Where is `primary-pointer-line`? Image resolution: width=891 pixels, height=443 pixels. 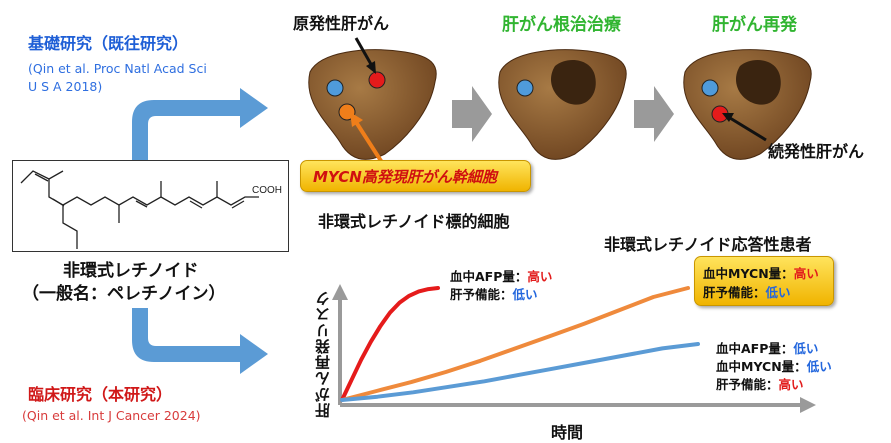
primary-pointer-line is located at coordinates (364, 52).